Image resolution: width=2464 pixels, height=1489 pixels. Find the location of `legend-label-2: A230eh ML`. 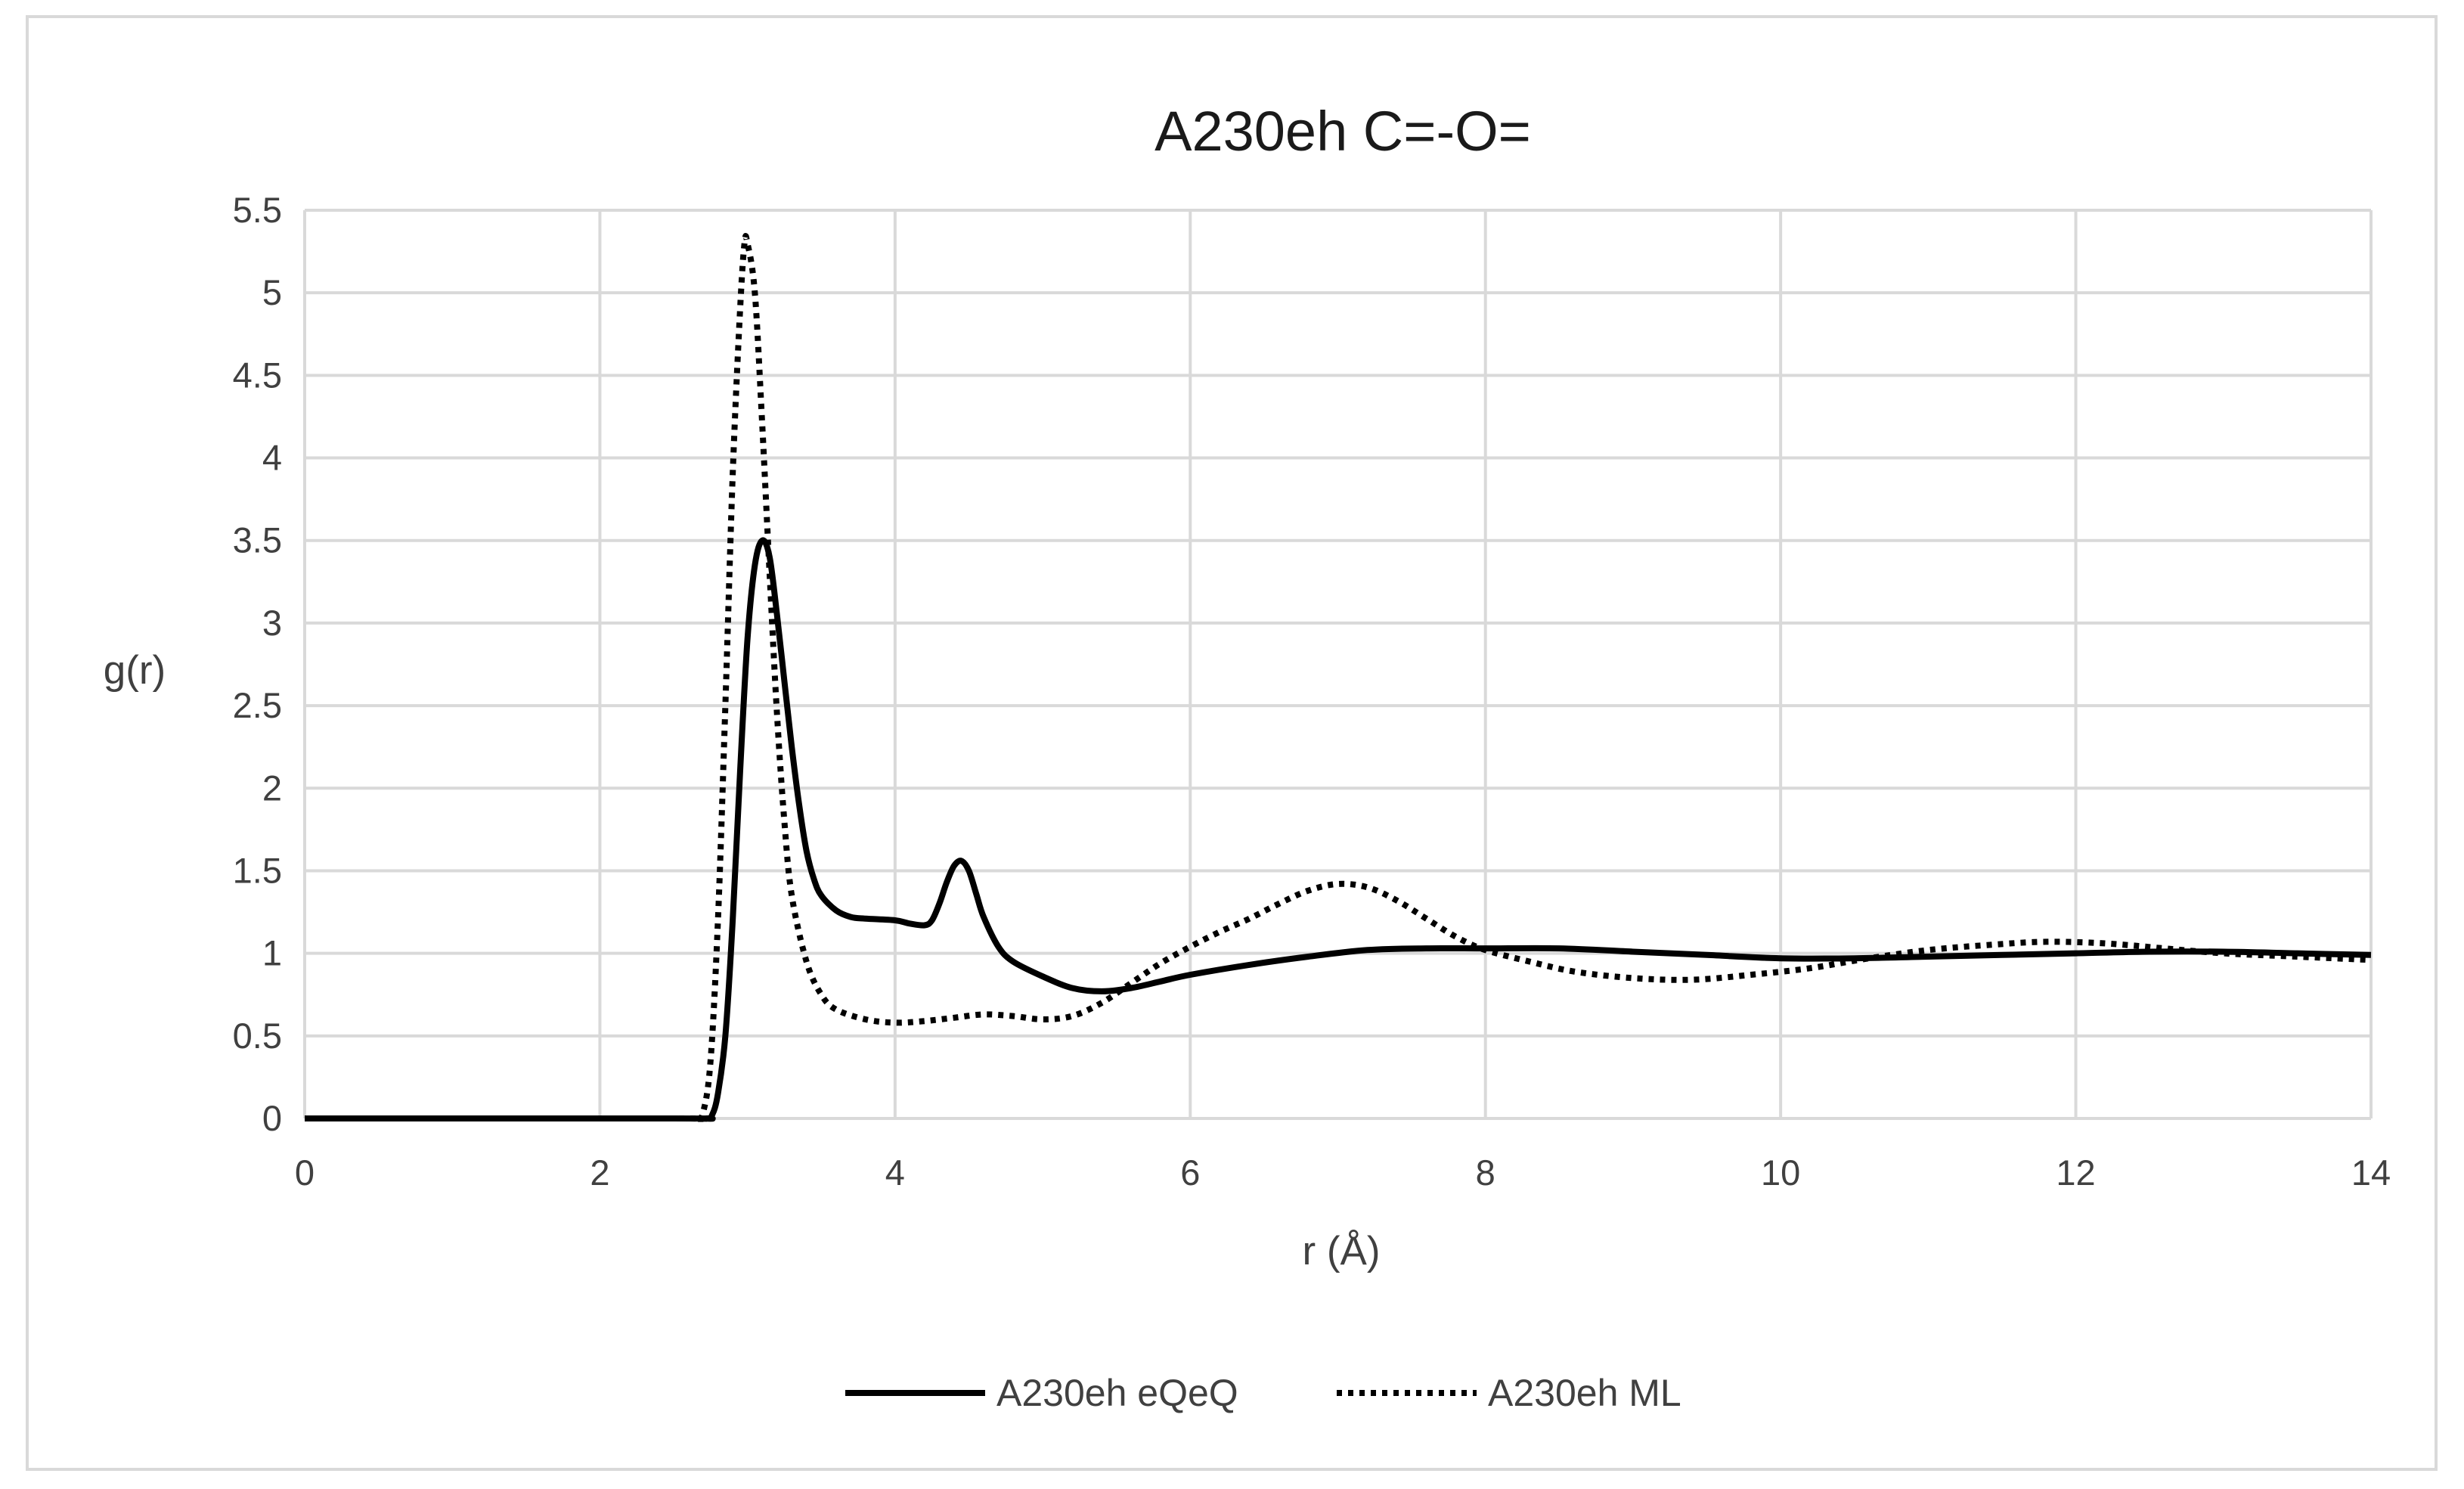

legend-label-2: A230eh ML is located at coordinates (1584, 1393).